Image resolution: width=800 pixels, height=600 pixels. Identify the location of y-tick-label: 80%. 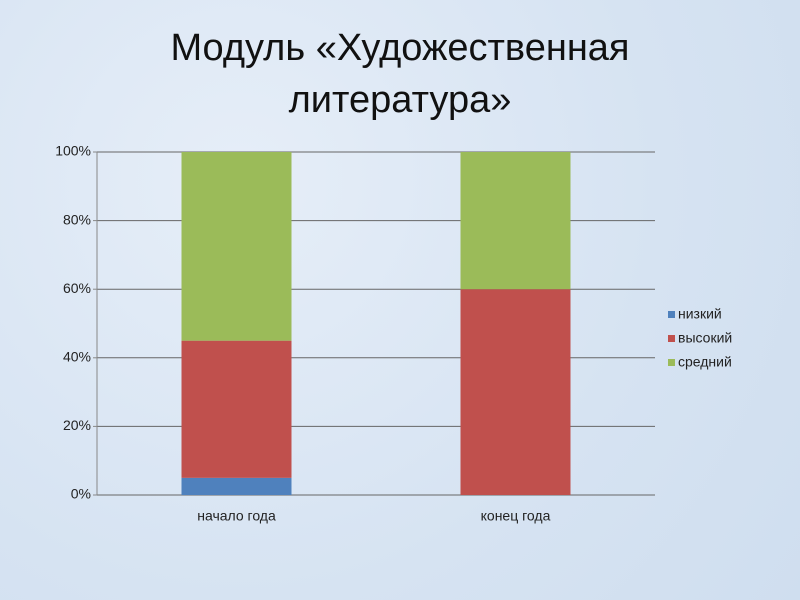
(77, 219).